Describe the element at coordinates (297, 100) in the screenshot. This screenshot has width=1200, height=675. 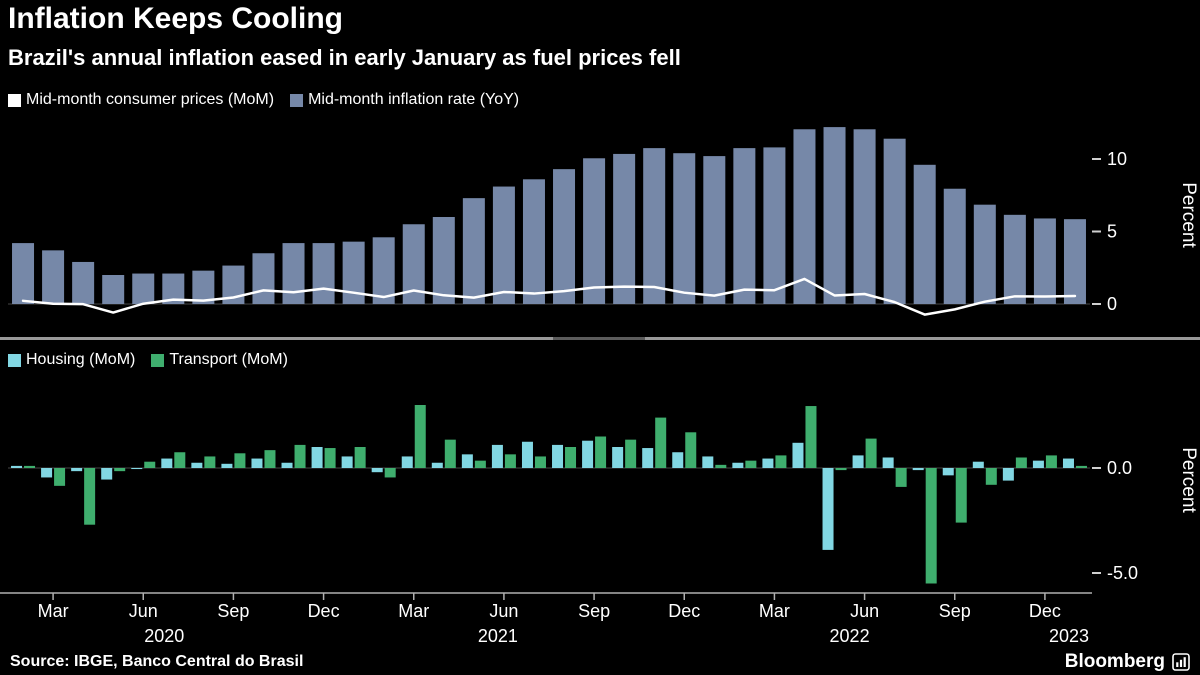
I see `legend-swatch-inflation-rate` at that location.